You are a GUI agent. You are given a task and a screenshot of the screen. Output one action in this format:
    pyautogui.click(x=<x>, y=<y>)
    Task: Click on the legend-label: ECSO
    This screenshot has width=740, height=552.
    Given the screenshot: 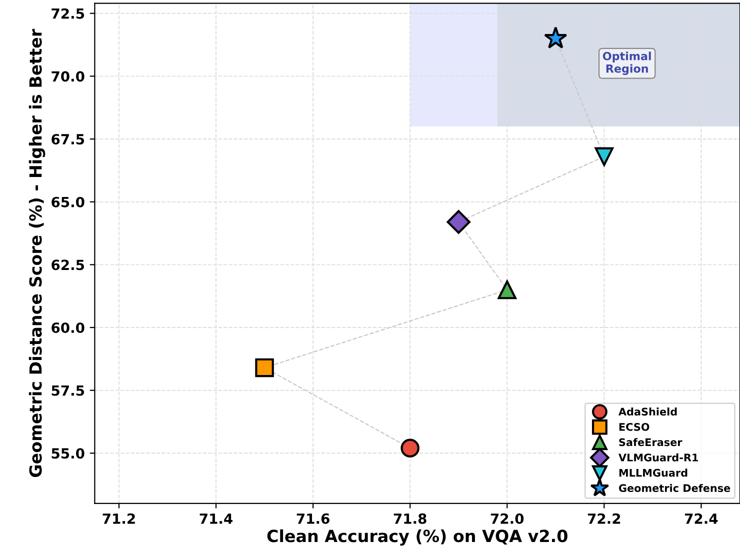 What is the action you would take?
    pyautogui.click(x=634, y=426)
    